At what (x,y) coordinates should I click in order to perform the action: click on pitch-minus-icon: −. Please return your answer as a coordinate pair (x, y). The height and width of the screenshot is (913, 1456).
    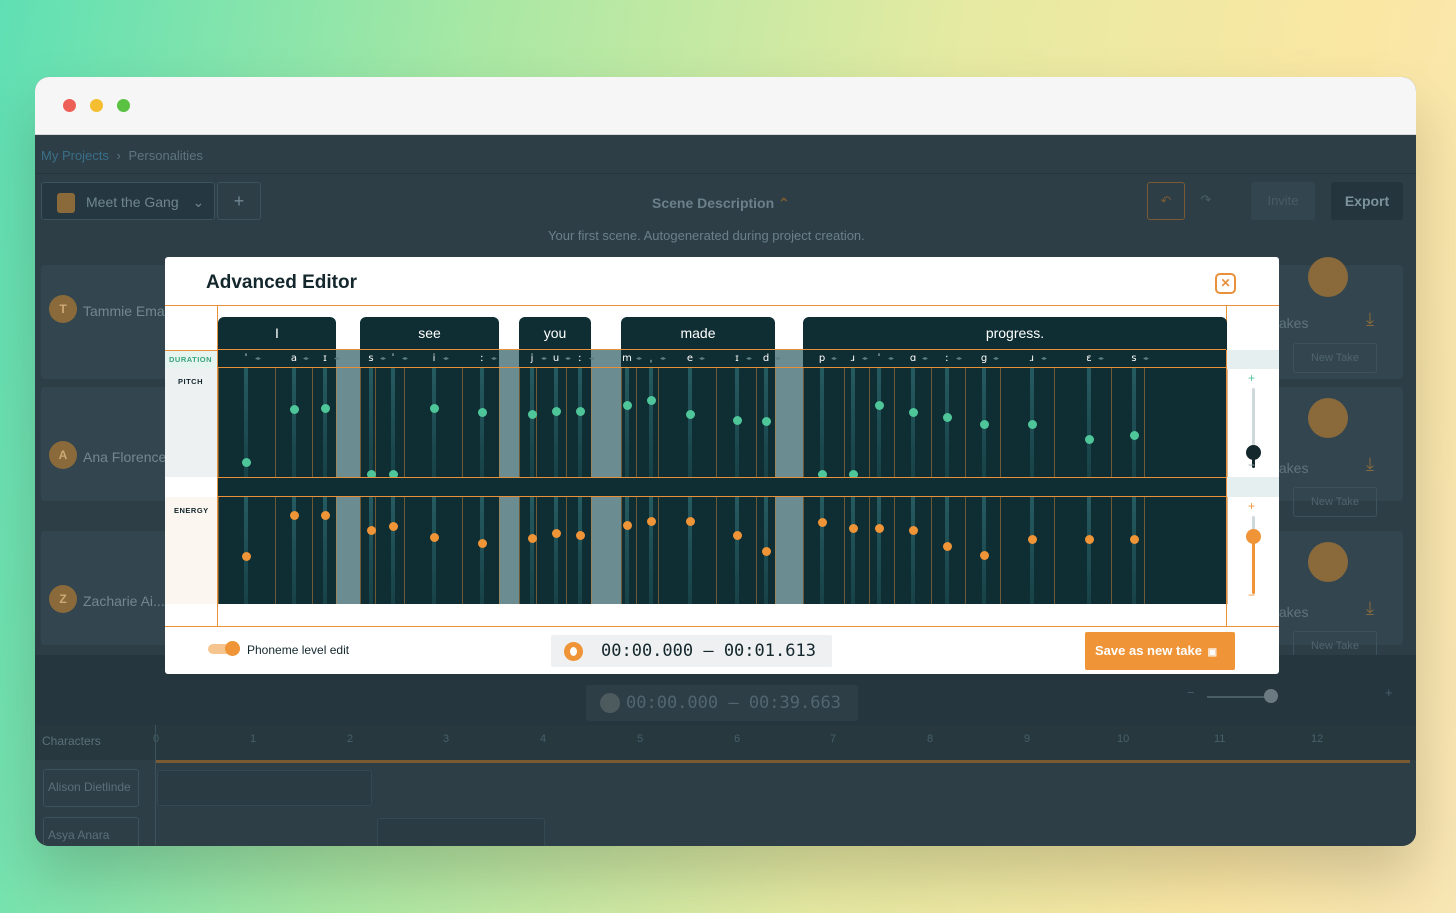
    Looking at the image, I should click on (1252, 465).